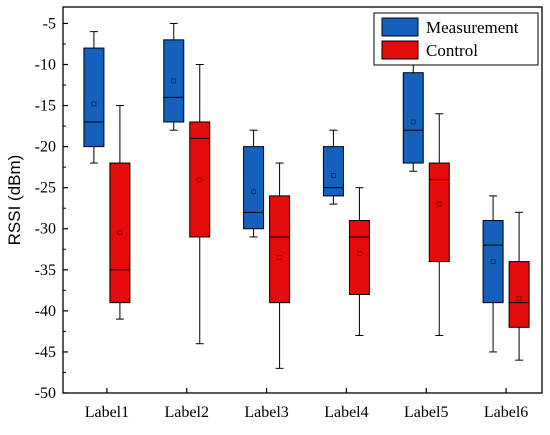  I want to click on x-tick-label: Label4, so click(346, 412).